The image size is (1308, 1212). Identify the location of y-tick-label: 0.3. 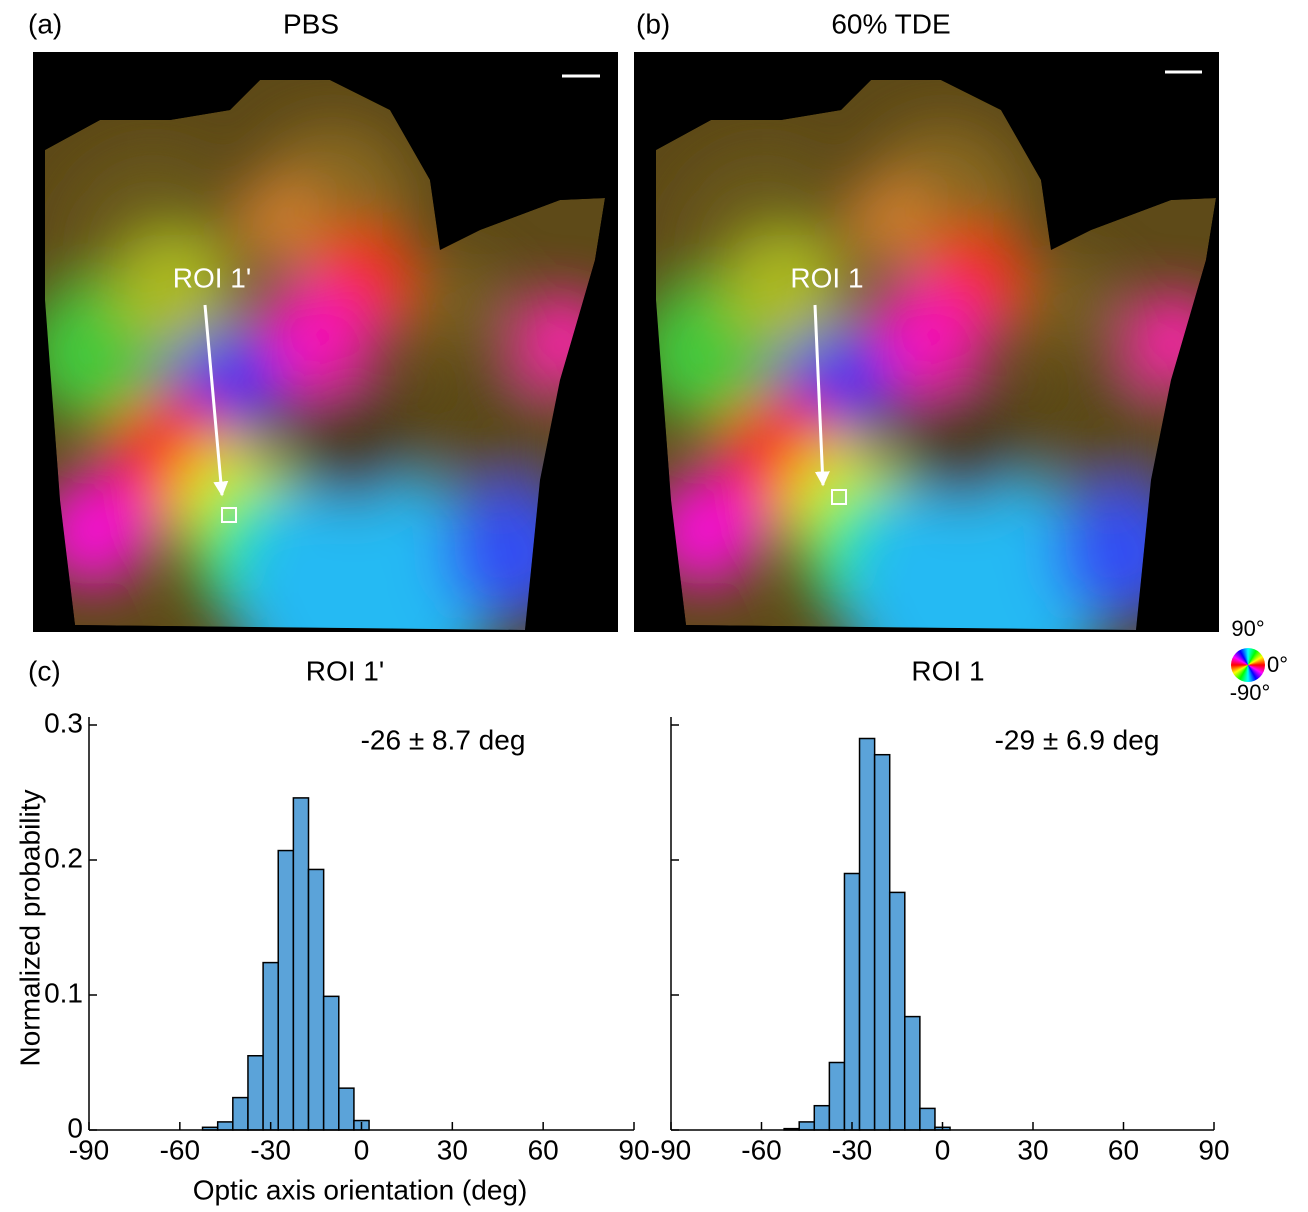
(63, 722).